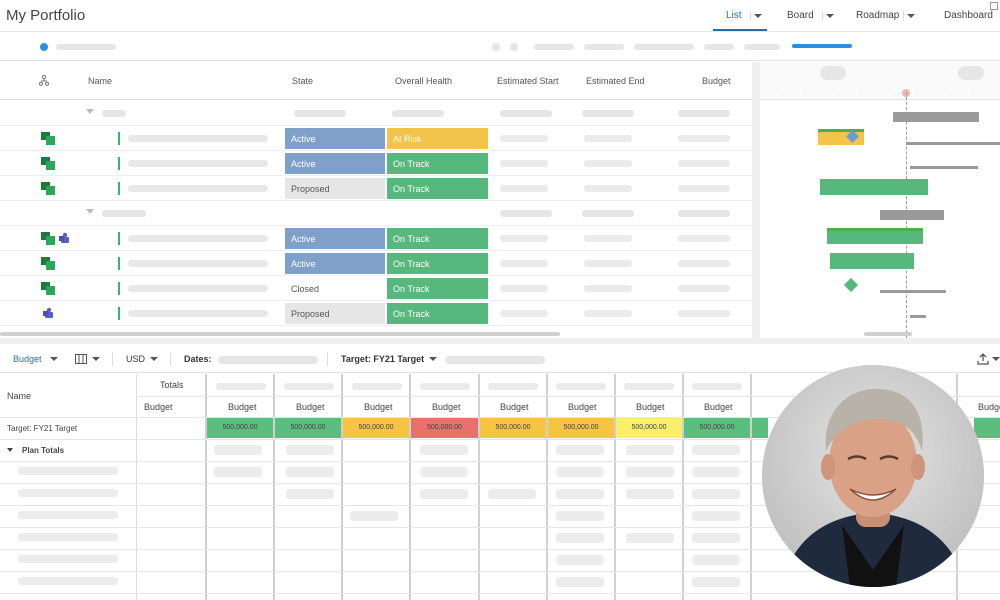  Describe the element at coordinates (876, 200) in the screenshot. I see `gantt-panel: · · · · · · · ·` at that location.